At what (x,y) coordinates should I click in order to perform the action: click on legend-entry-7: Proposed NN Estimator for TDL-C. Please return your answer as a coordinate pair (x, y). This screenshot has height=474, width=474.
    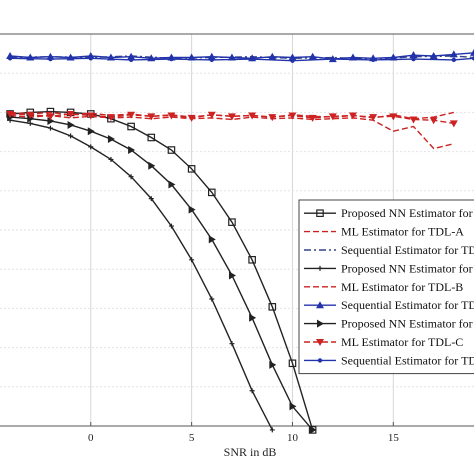
    Looking at the image, I should click on (389, 324).